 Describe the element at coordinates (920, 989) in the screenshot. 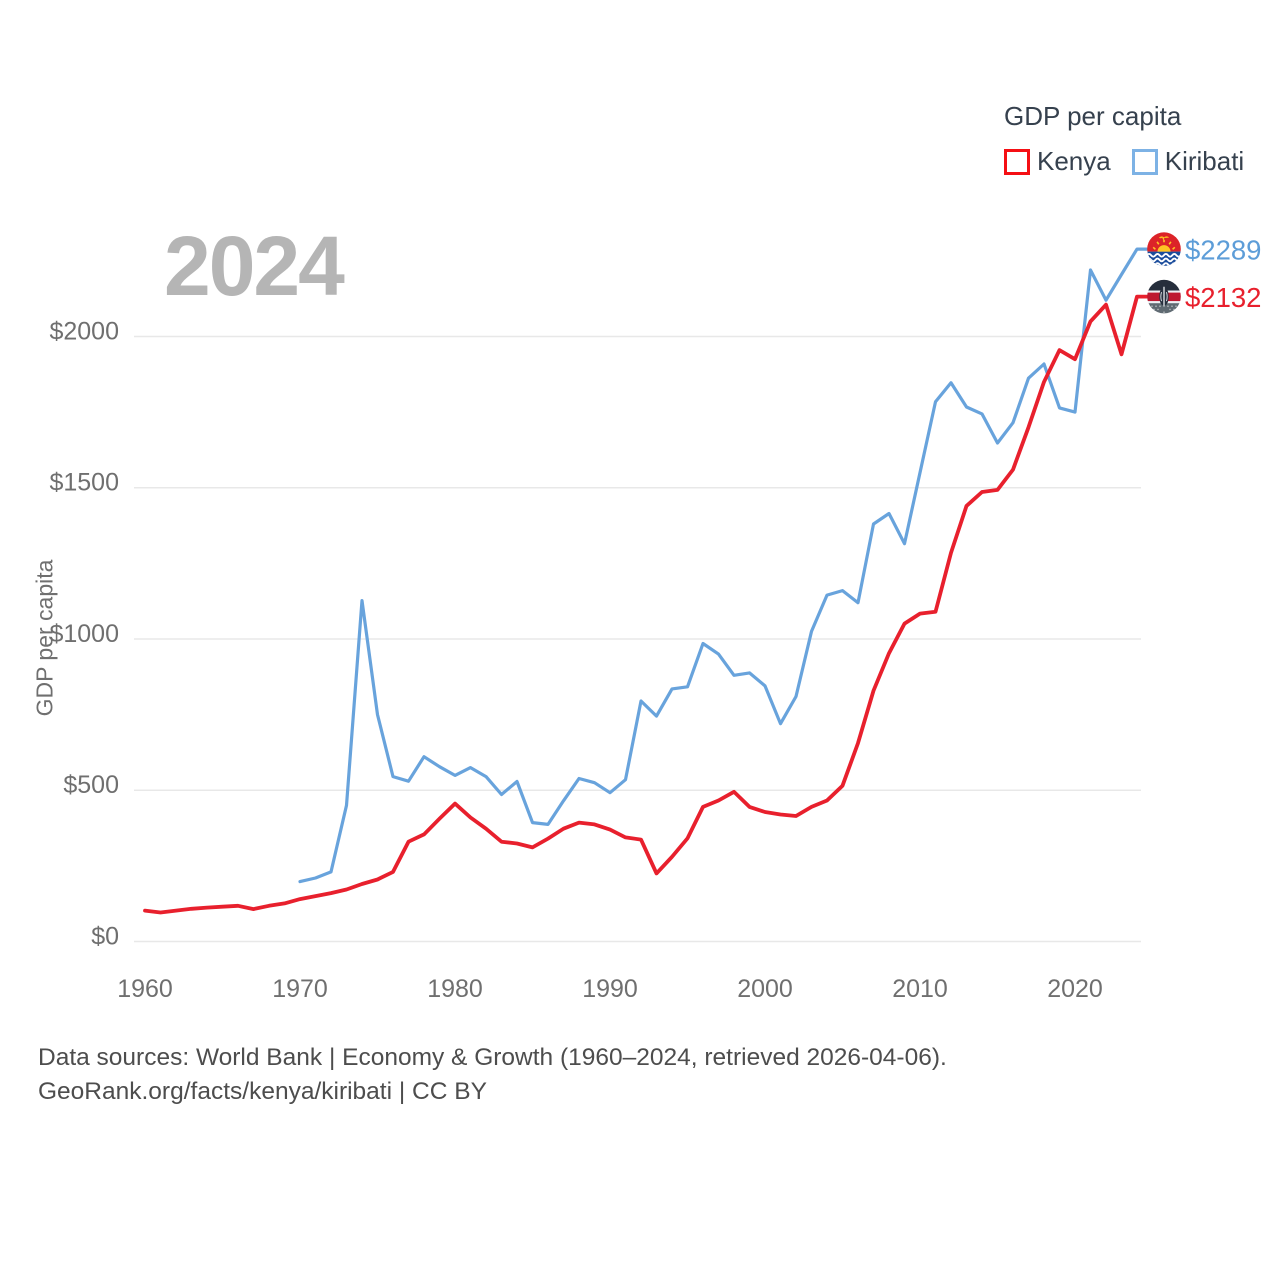

I see `x-tick-label: 2010` at that location.